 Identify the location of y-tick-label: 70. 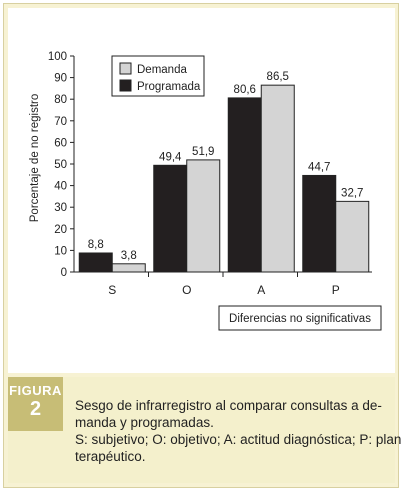
(60, 122).